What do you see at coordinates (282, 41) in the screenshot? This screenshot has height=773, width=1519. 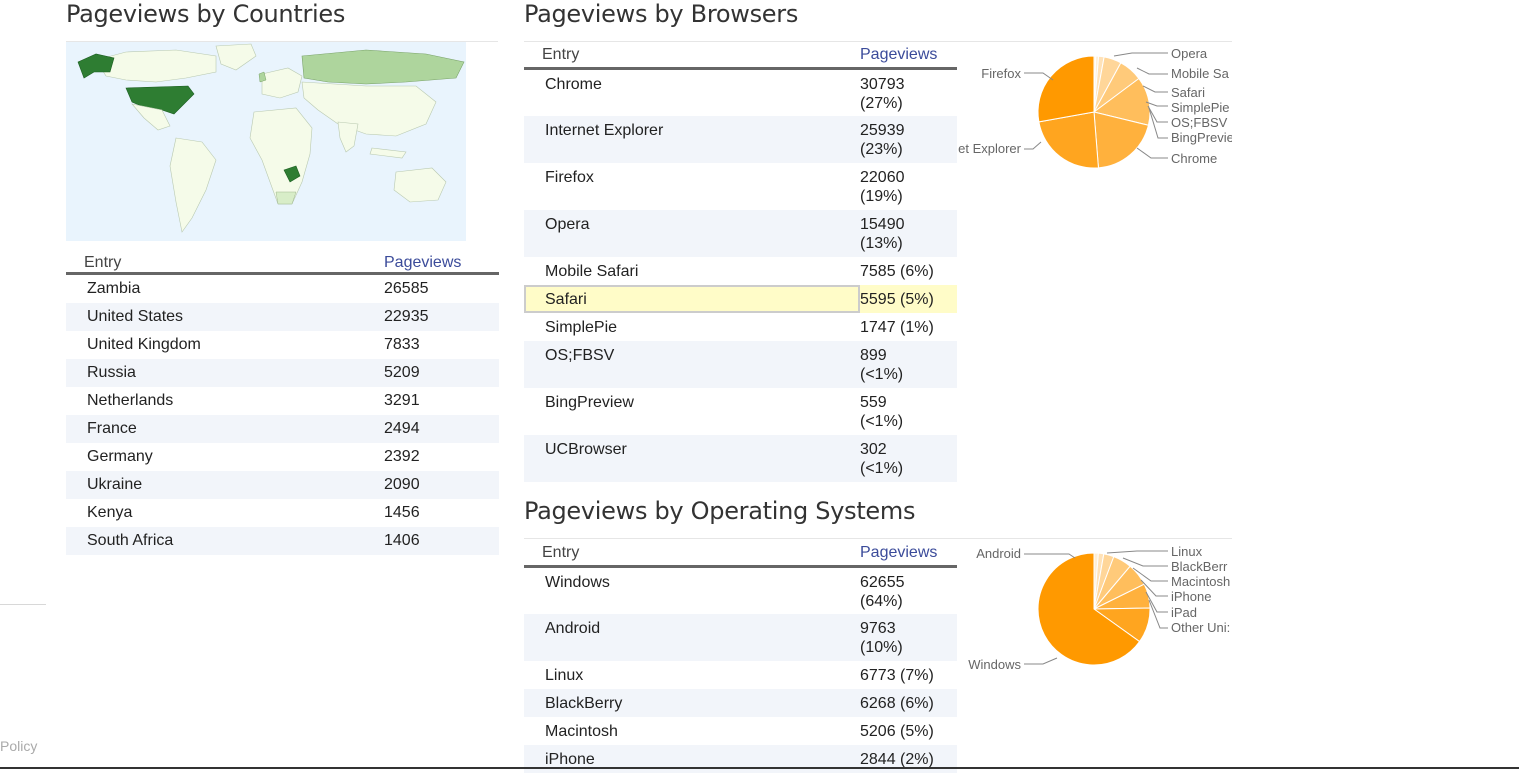 I see `countries-title-rule` at bounding box center [282, 41].